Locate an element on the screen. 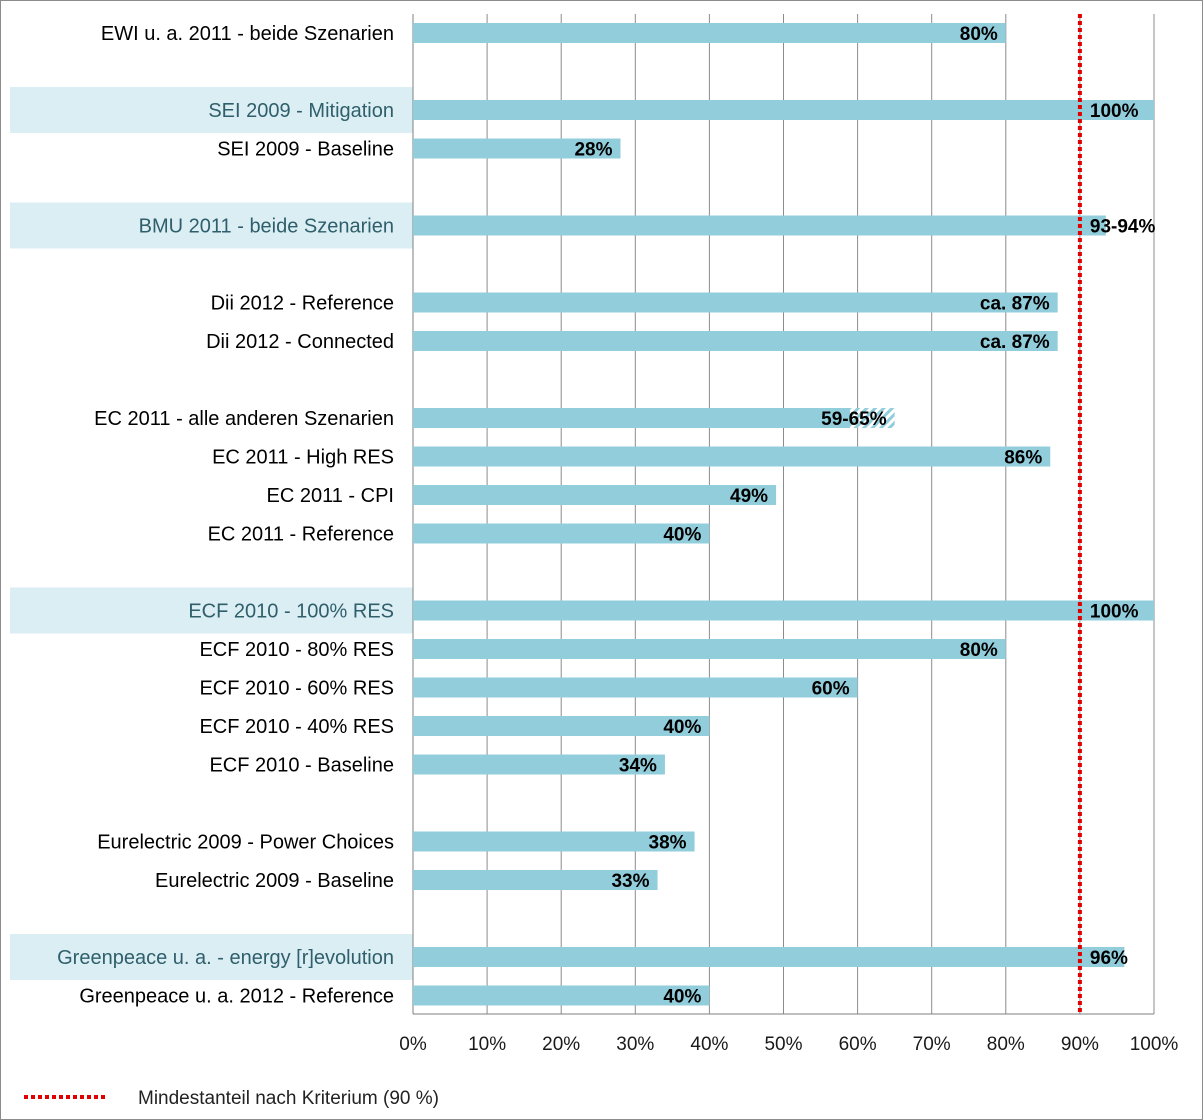 The height and width of the screenshot is (1120, 1203). bar-range-extension is located at coordinates (872, 418).